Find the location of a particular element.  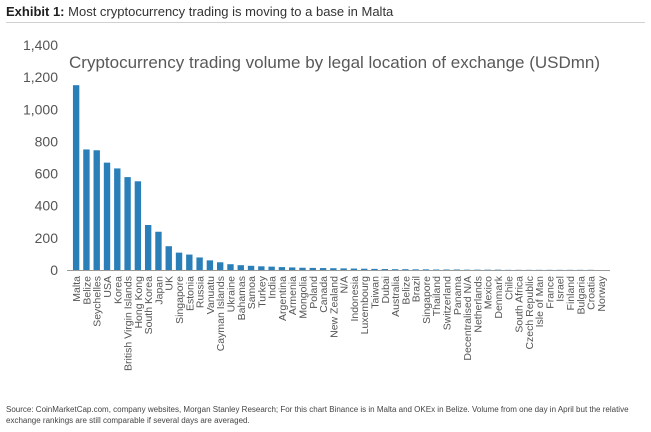

x-tick-label: Israel is located at coordinates (561, 289).